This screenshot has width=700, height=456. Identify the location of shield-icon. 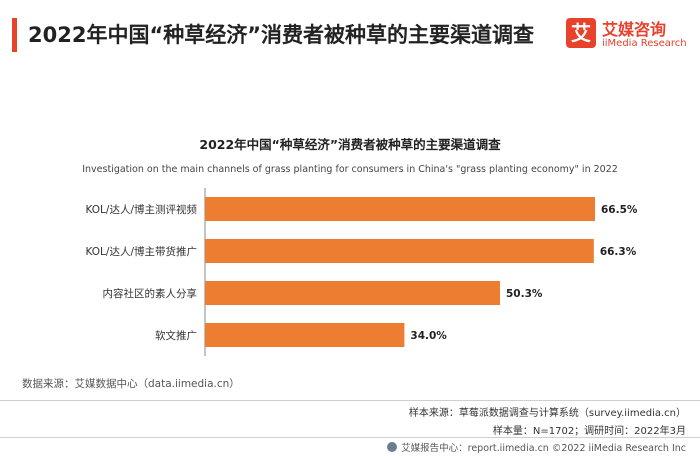
(392, 447).